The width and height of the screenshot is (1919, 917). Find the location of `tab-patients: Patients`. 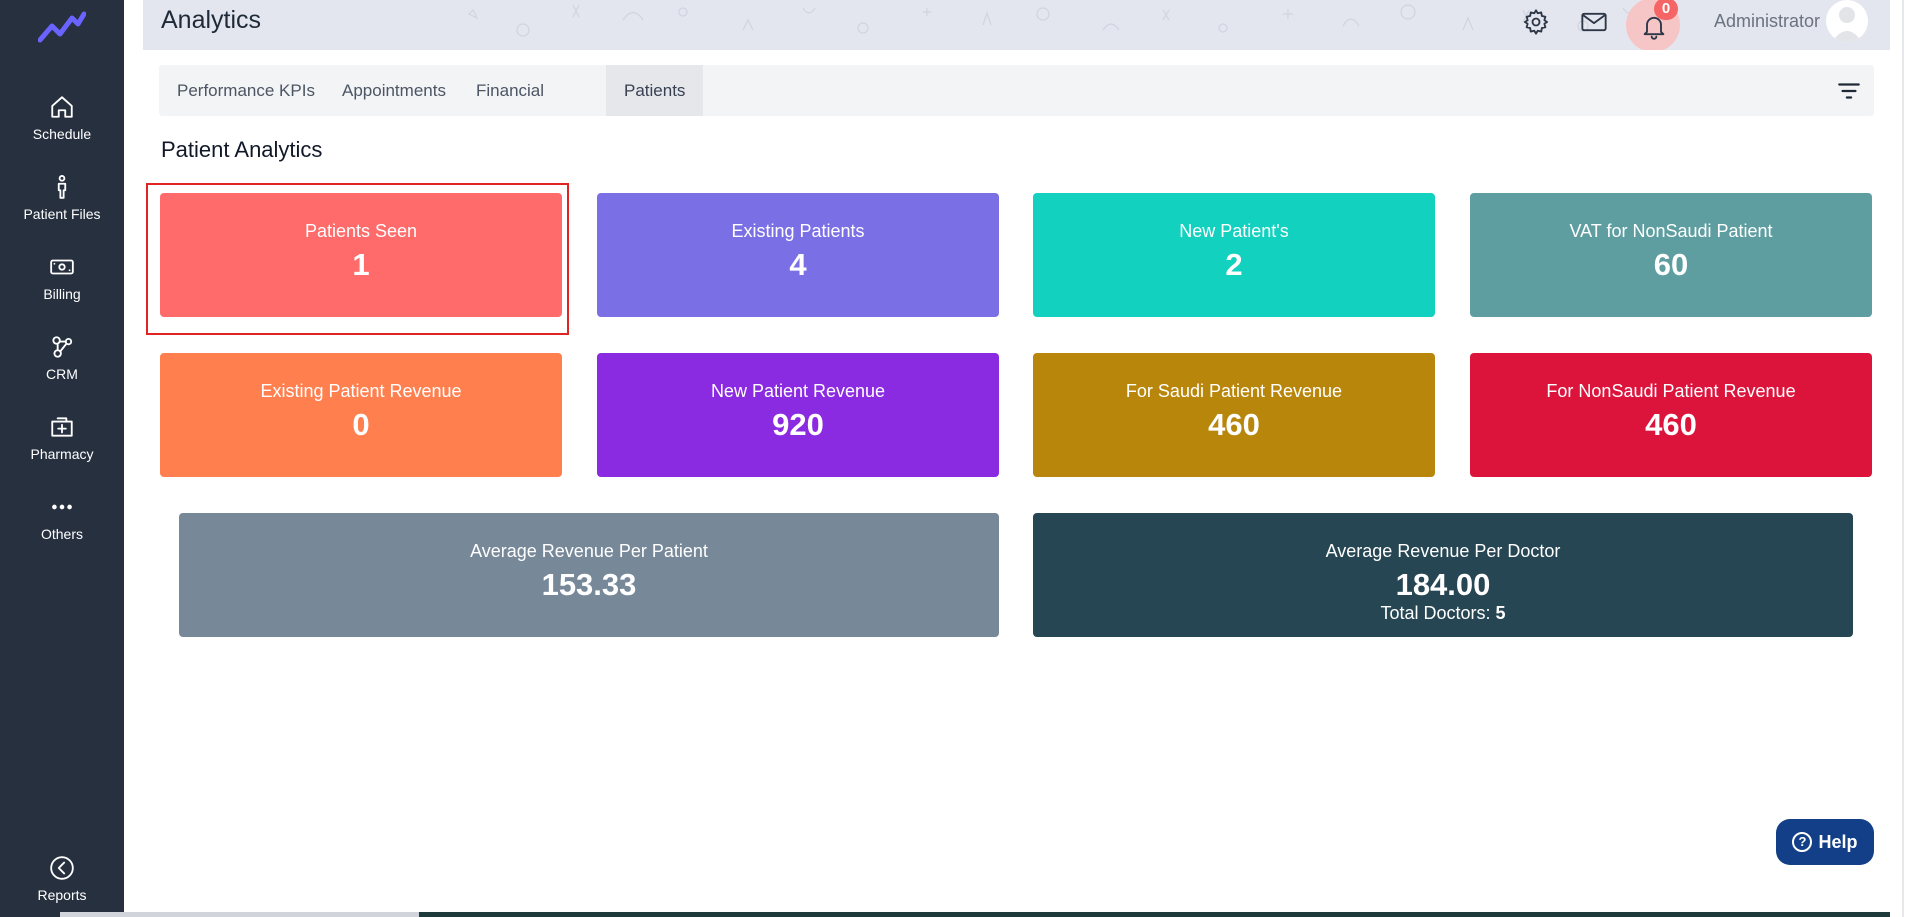

tab-patients: Patients is located at coordinates (655, 90).